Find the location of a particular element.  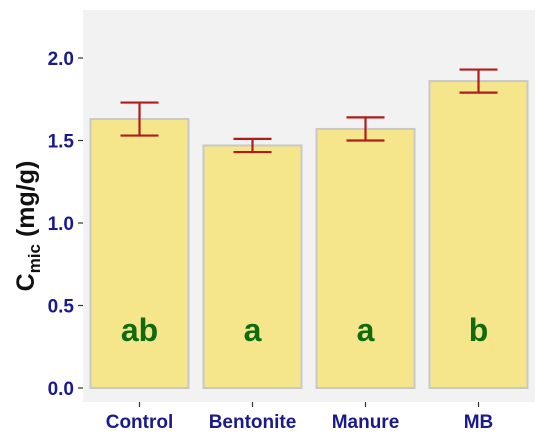

x-tick-label-bentonite: Bentonite is located at coordinates (253, 422).